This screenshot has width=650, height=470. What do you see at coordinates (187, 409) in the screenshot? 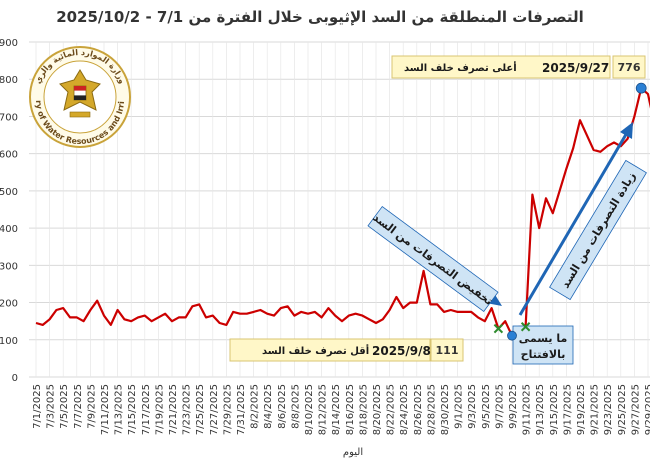
I see `x-tick-label: 7/23/2025` at bounding box center [187, 409].